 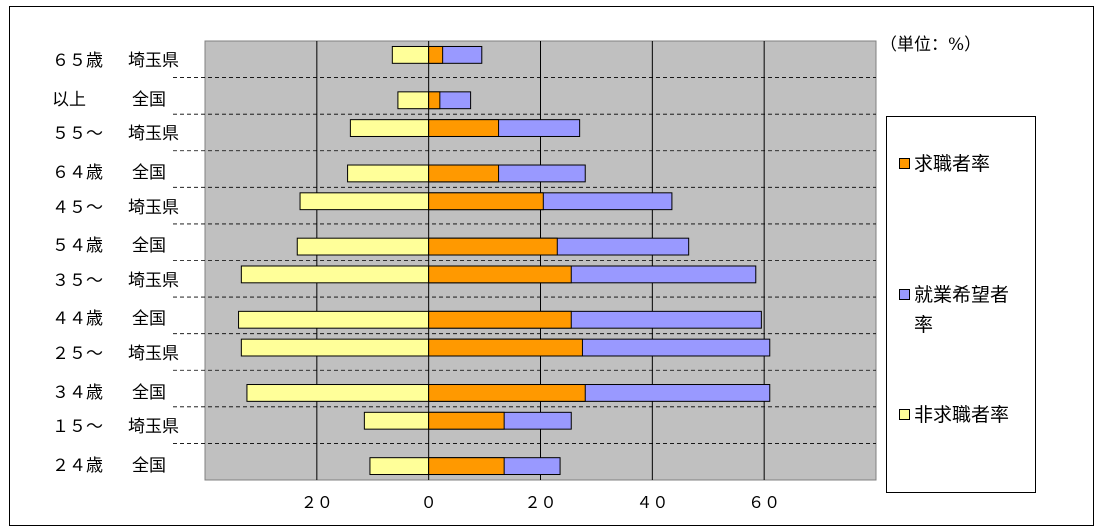 I want to click on region-label-0-national: 全国, so click(x=149, y=99).